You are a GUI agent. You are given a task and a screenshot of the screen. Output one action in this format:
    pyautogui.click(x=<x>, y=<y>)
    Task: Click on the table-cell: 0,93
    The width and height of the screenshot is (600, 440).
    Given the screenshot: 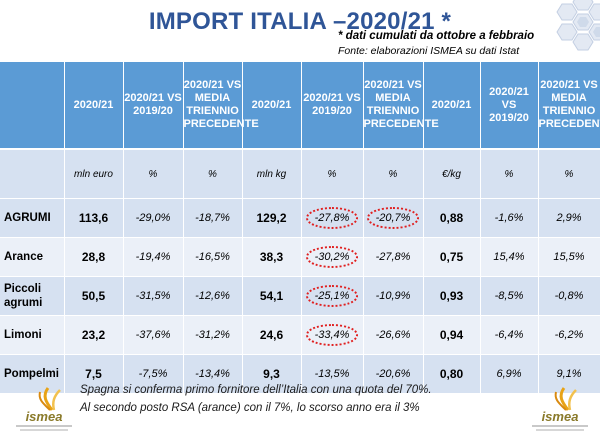 What is the action you would take?
    pyautogui.click(x=452, y=296)
    